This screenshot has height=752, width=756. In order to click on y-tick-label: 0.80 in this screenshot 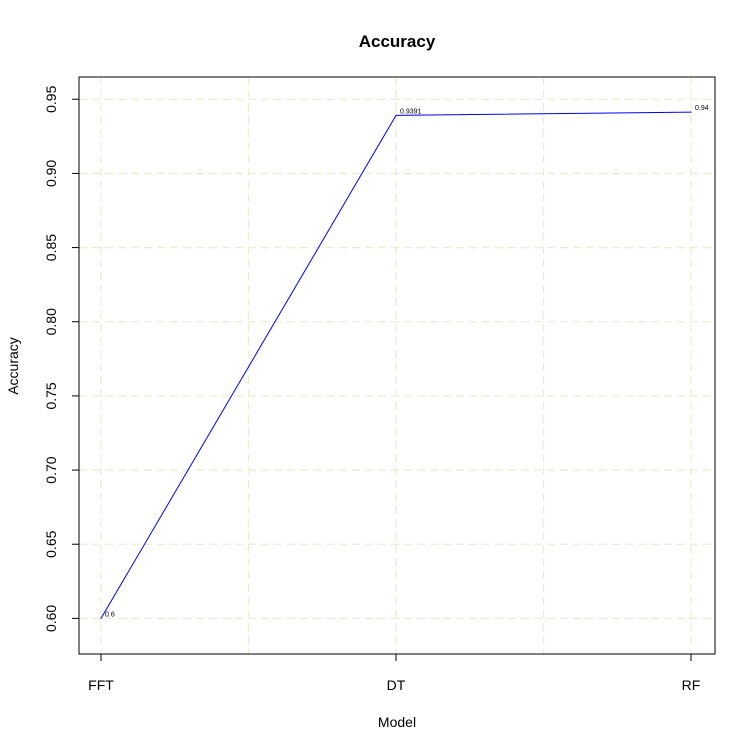, I will do `click(51, 321)`.